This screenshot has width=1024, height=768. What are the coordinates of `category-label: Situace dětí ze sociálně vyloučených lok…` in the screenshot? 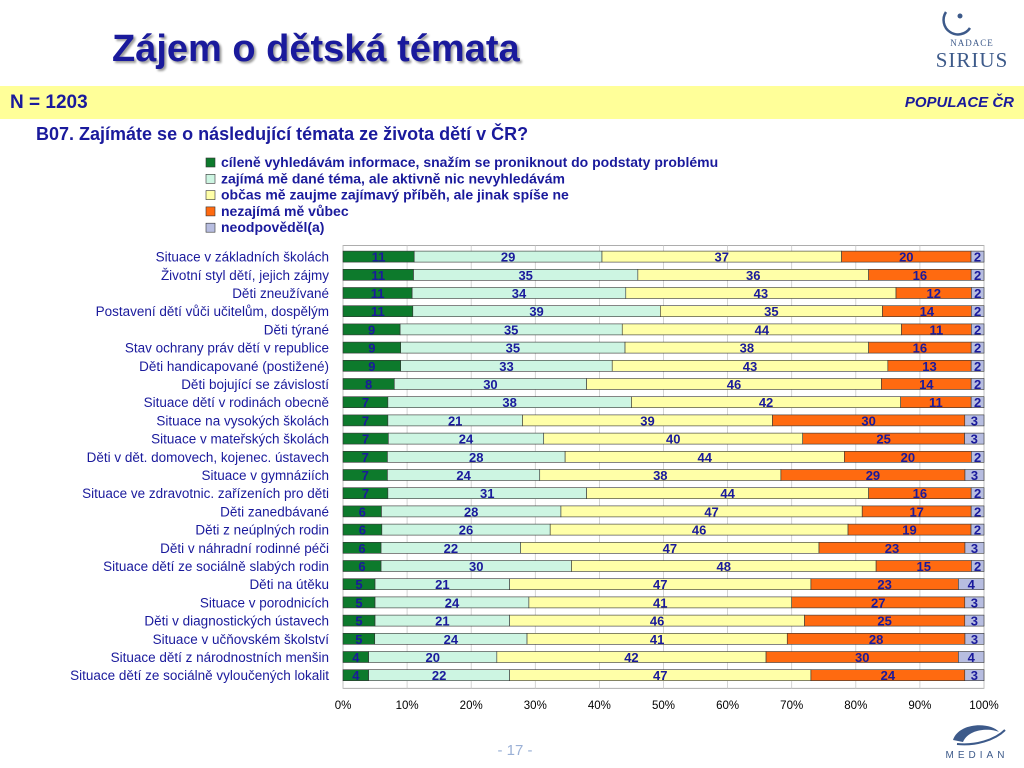 It's located at (199, 675).